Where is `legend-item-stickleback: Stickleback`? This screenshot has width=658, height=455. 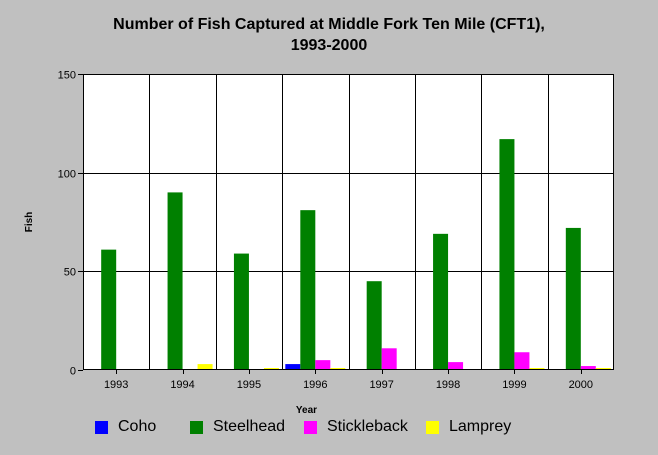
legend-item-stickleback: Stickleback is located at coordinates (356, 427).